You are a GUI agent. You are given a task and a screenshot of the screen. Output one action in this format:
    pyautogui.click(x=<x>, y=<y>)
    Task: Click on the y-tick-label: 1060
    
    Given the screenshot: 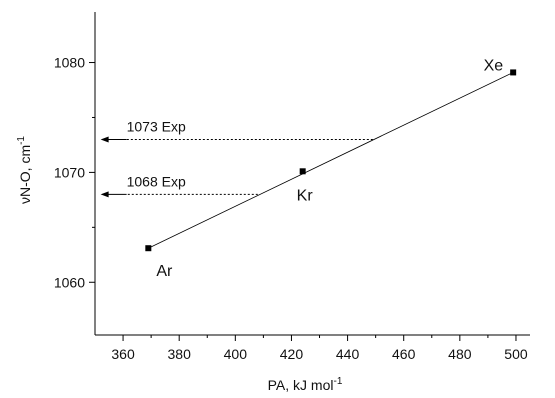 What is the action you would take?
    pyautogui.click(x=69, y=282)
    